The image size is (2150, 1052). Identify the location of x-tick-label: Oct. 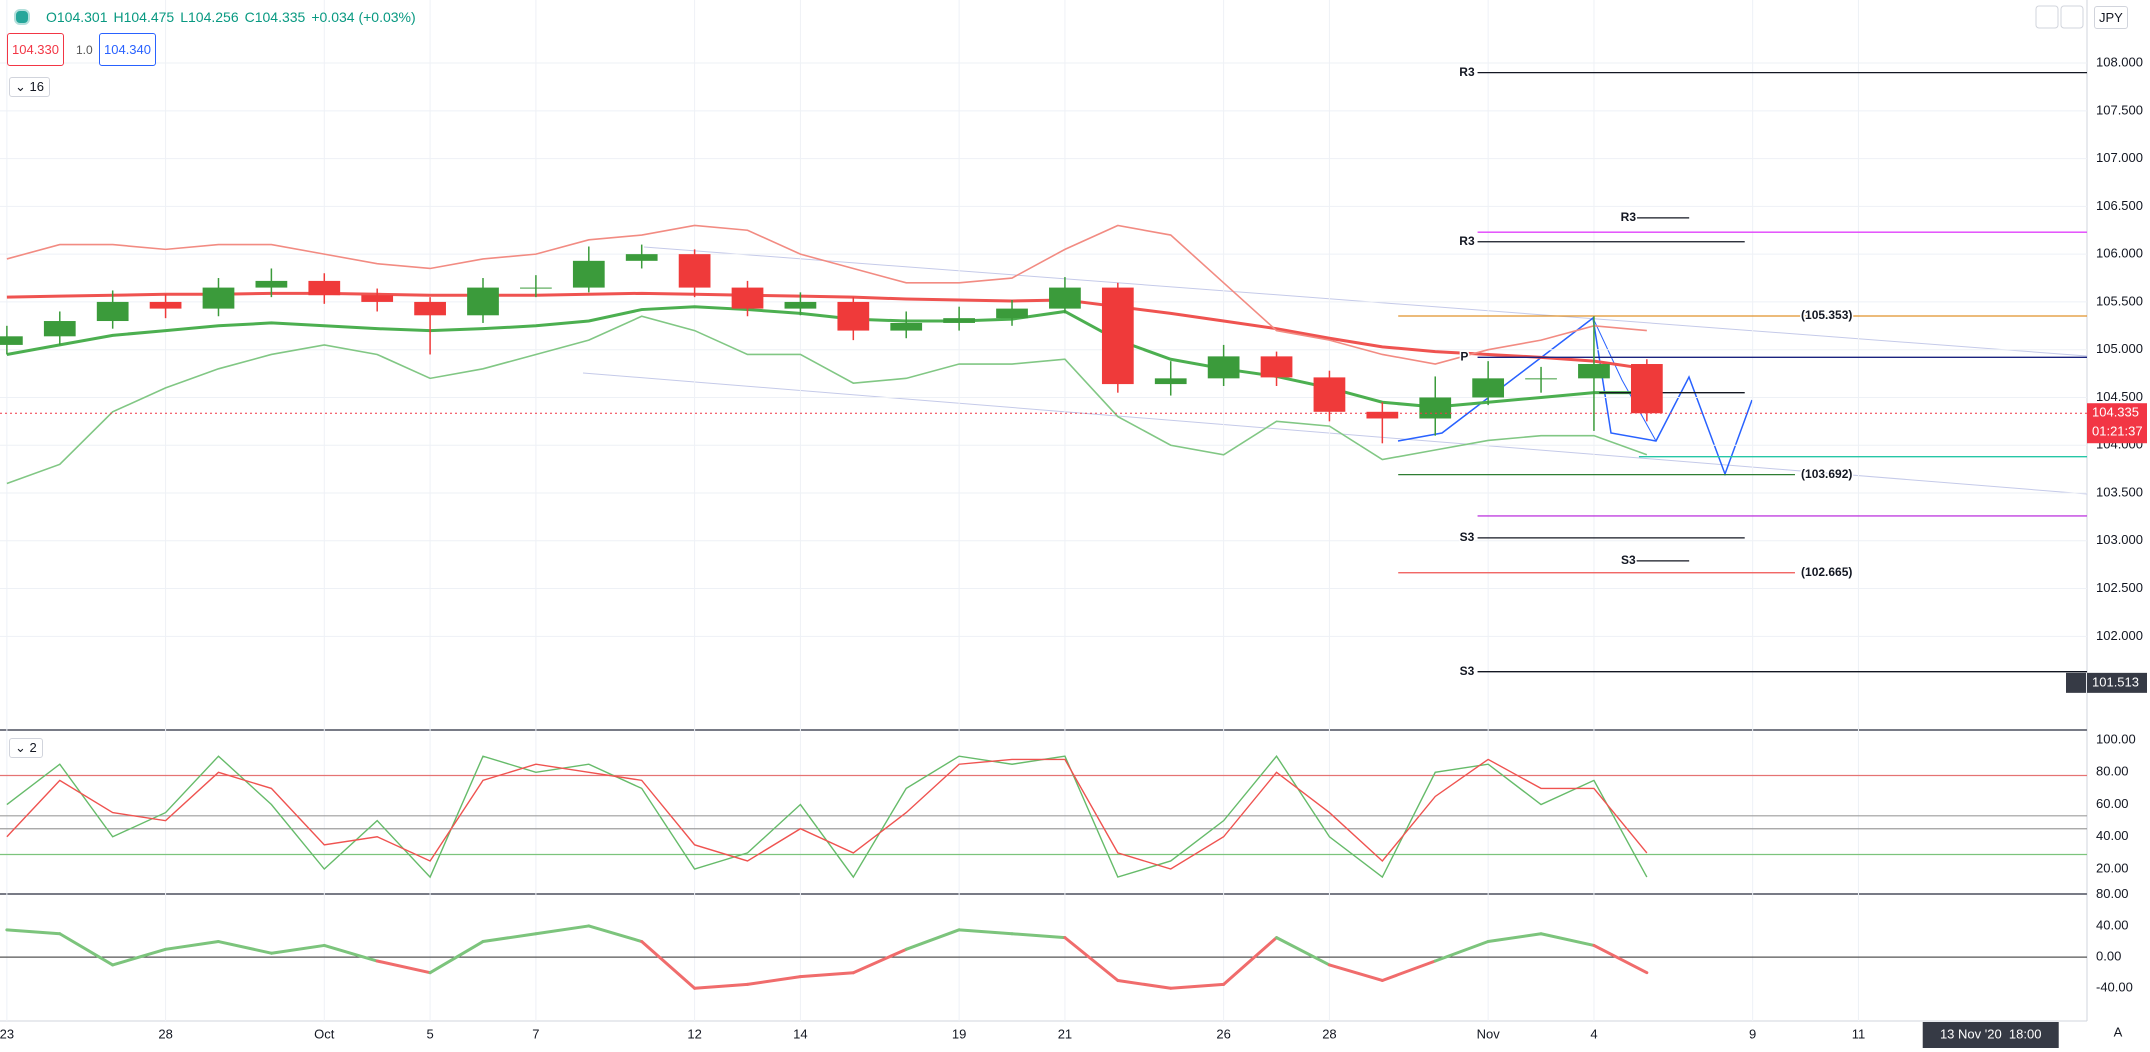
(324, 1033).